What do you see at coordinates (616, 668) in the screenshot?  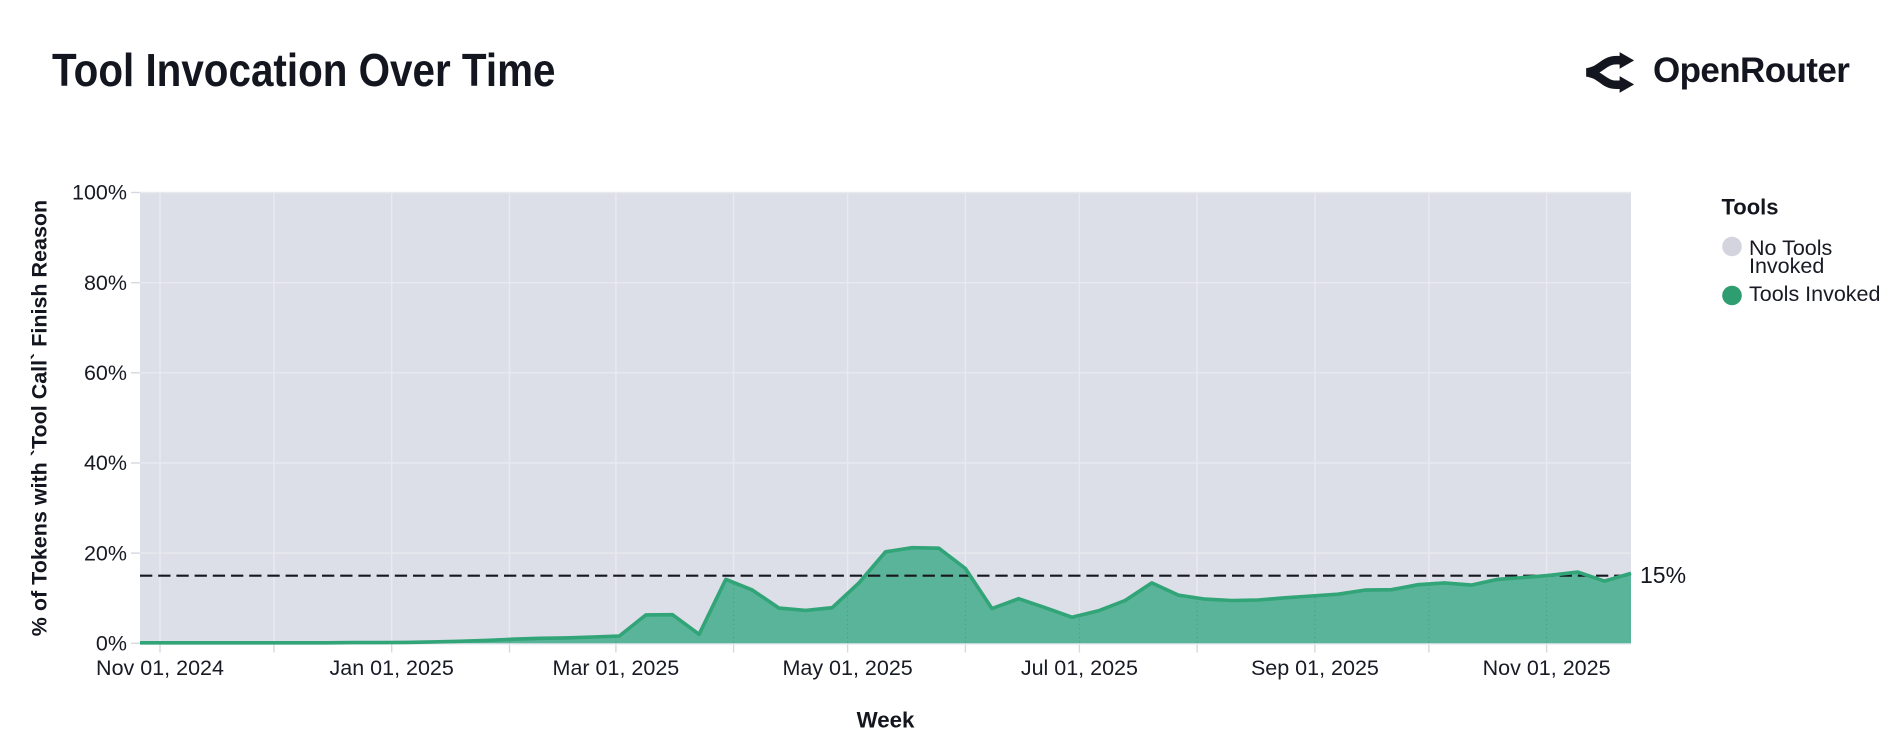 I see `svg-text: Mar 01, 2025` at bounding box center [616, 668].